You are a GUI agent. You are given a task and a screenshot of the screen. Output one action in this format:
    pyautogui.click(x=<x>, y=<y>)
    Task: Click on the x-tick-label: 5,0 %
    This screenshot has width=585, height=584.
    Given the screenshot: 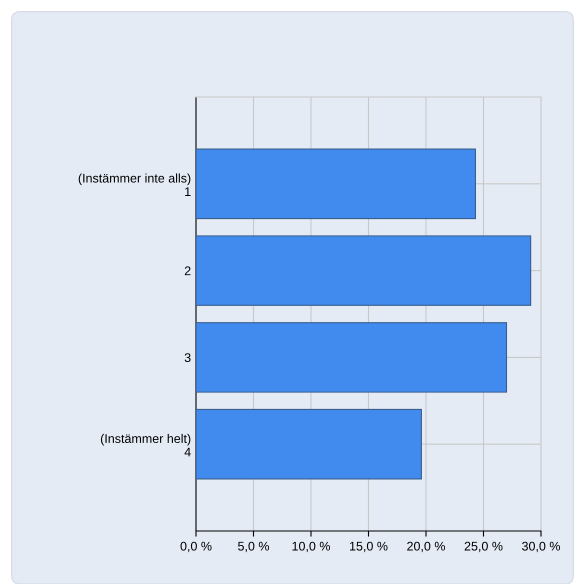 What is the action you would take?
    pyautogui.click(x=254, y=547)
    